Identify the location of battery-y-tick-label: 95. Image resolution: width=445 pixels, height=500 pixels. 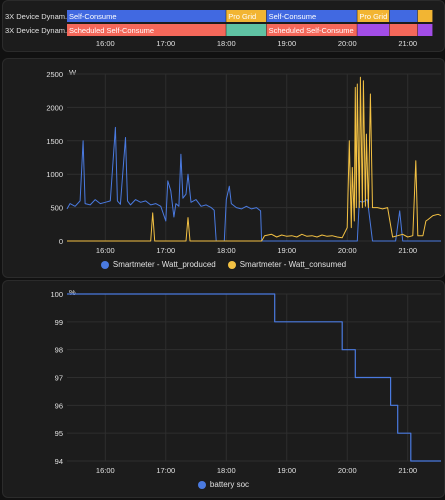
(59, 433).